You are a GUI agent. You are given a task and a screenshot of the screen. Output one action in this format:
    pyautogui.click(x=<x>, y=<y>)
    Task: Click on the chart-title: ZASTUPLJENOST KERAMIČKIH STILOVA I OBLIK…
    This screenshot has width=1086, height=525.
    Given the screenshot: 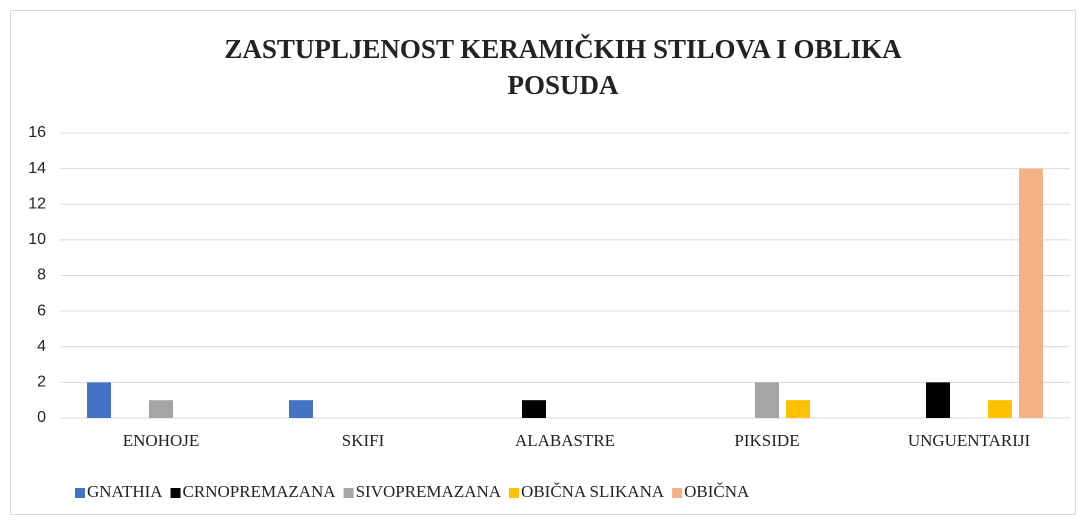 What is the action you would take?
    pyautogui.click(x=563, y=49)
    